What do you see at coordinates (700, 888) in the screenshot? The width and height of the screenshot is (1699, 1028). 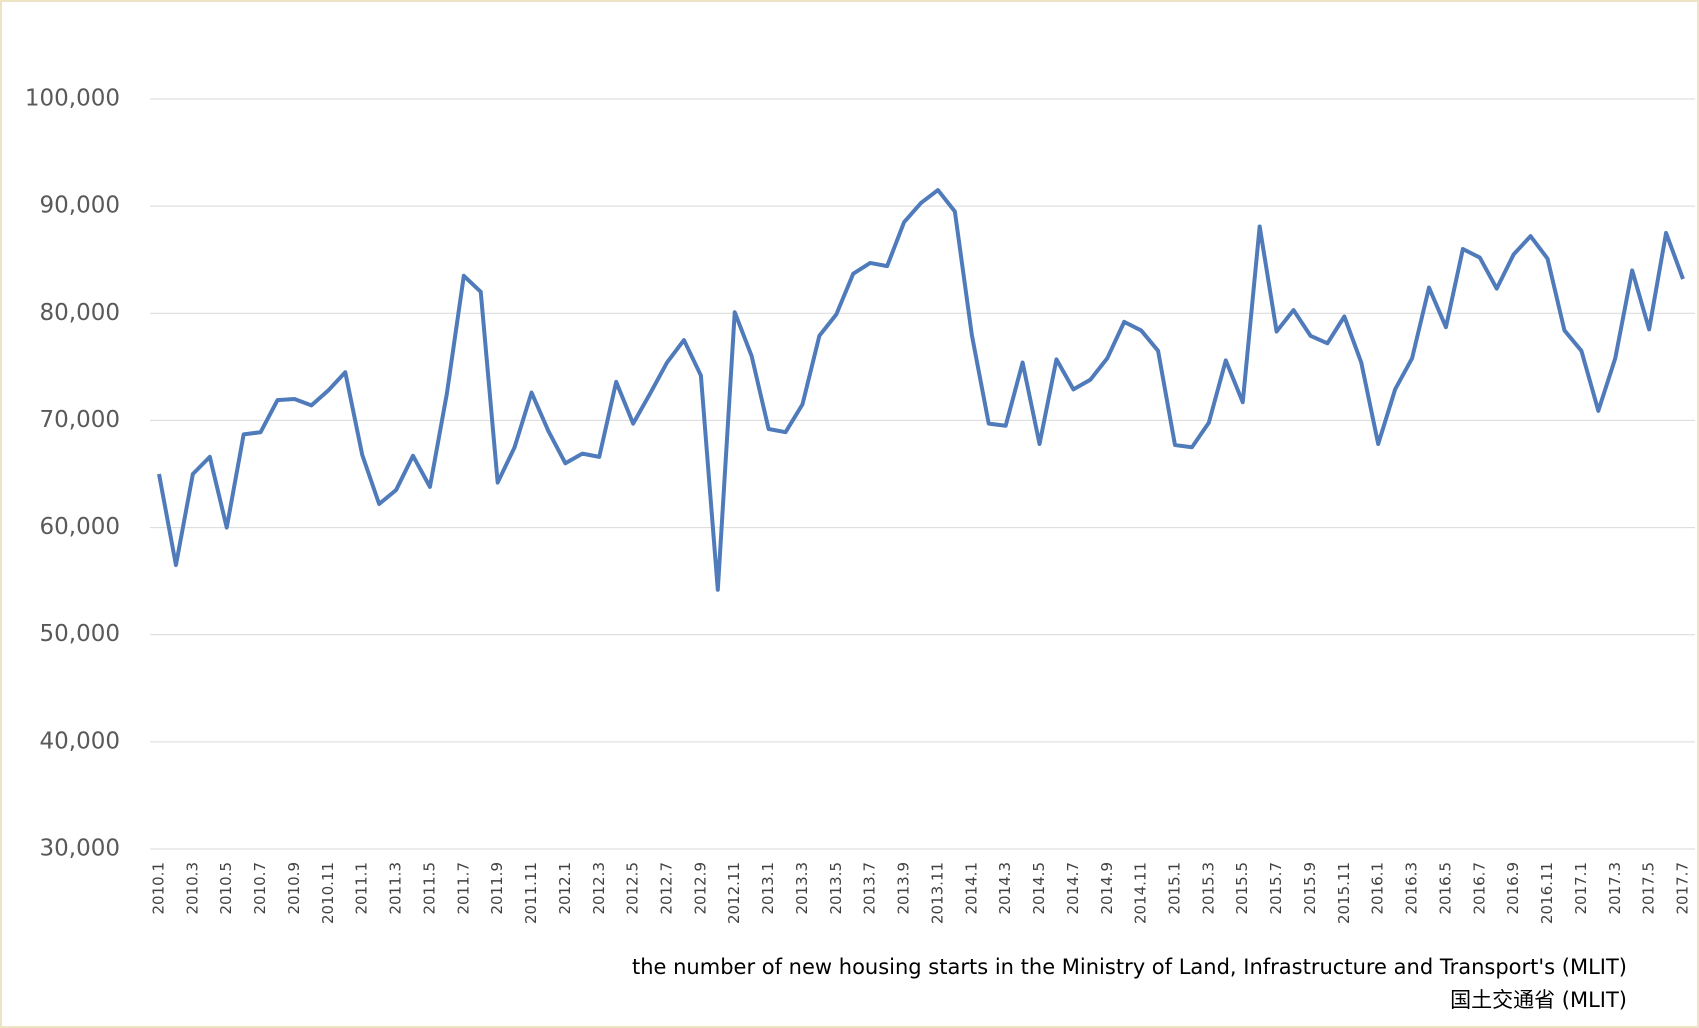 I see `x-tick-label: 2012.9` at bounding box center [700, 888].